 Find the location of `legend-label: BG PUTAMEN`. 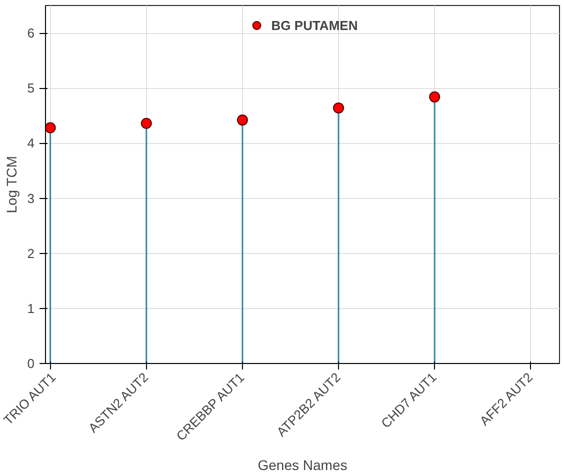

legend-label: BG PUTAMEN is located at coordinates (314, 25).